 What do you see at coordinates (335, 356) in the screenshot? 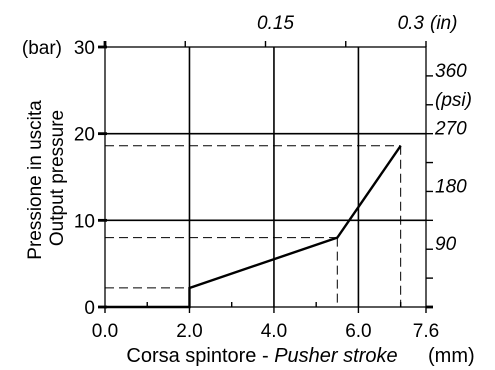
I see `x-axis-title-english: Pusher stroke` at bounding box center [335, 356].